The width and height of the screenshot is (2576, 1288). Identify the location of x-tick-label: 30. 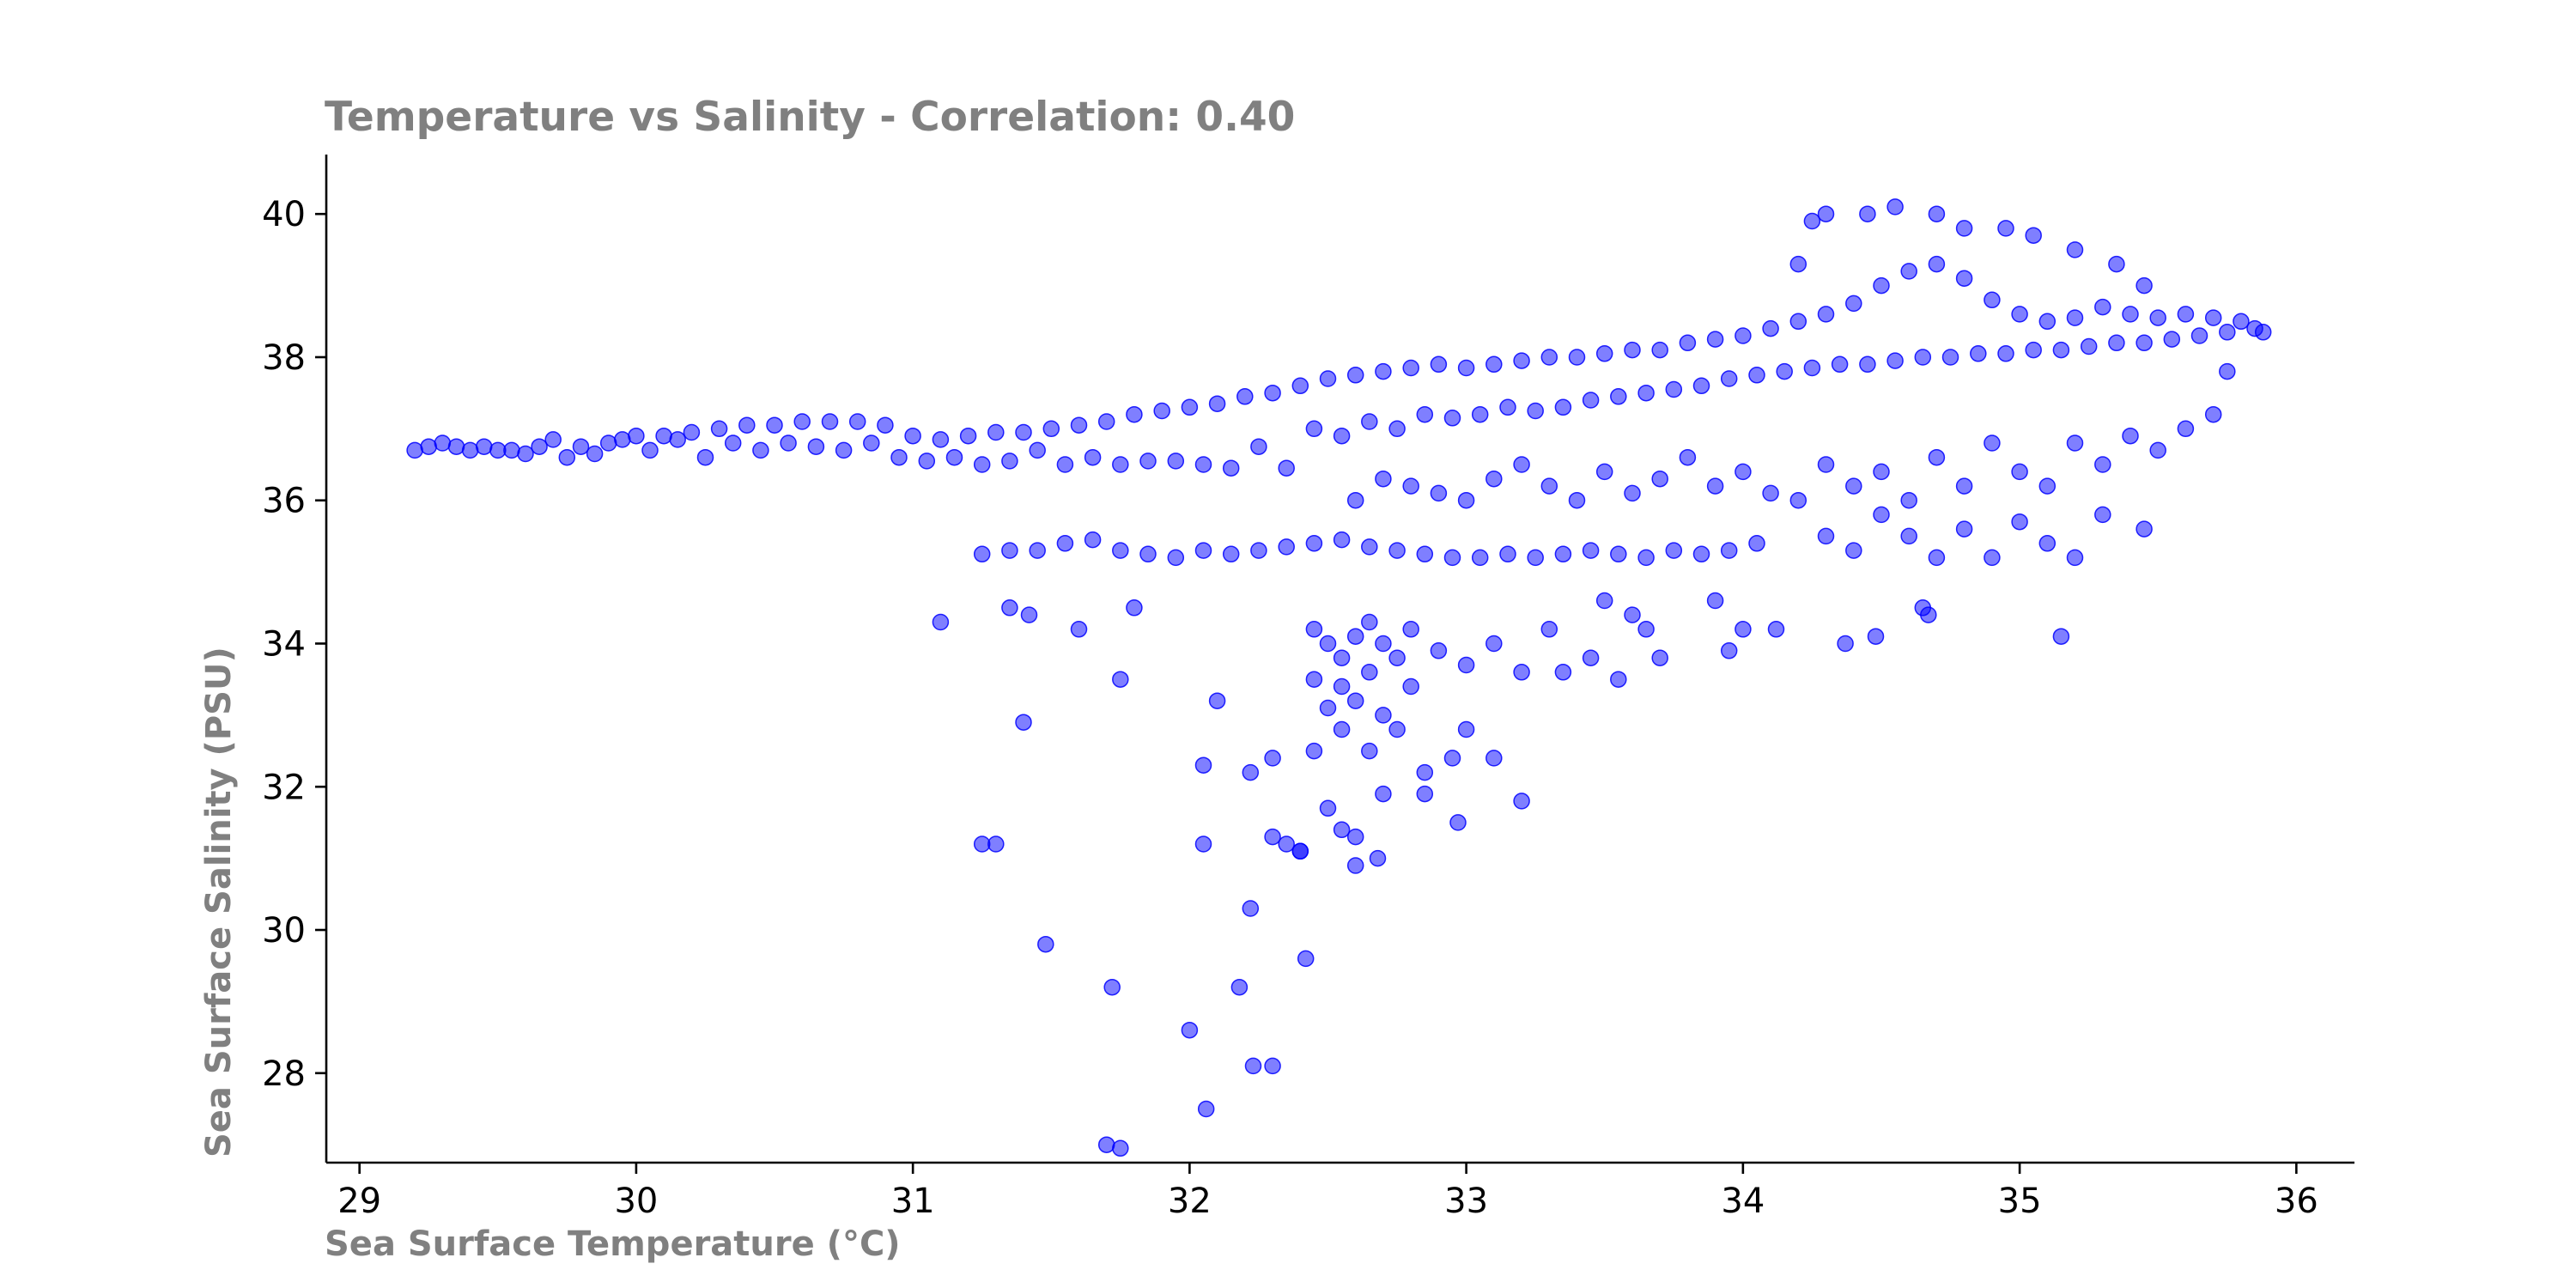
(636, 1202).